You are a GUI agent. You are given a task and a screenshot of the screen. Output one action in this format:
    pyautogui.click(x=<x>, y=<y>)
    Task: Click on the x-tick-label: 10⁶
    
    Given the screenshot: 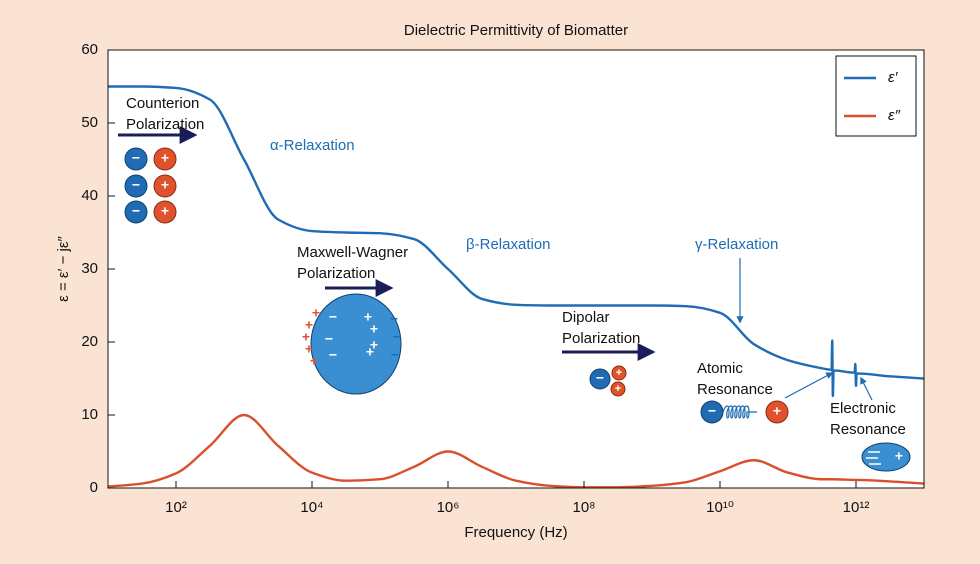 What is the action you would take?
    pyautogui.click(x=448, y=507)
    